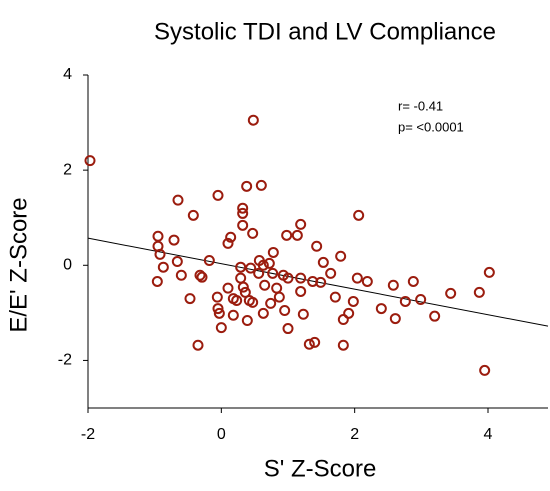 The height and width of the screenshot is (491, 550). Describe the element at coordinates (354, 434) in the screenshot. I see `x-tick-label: 2` at that location.